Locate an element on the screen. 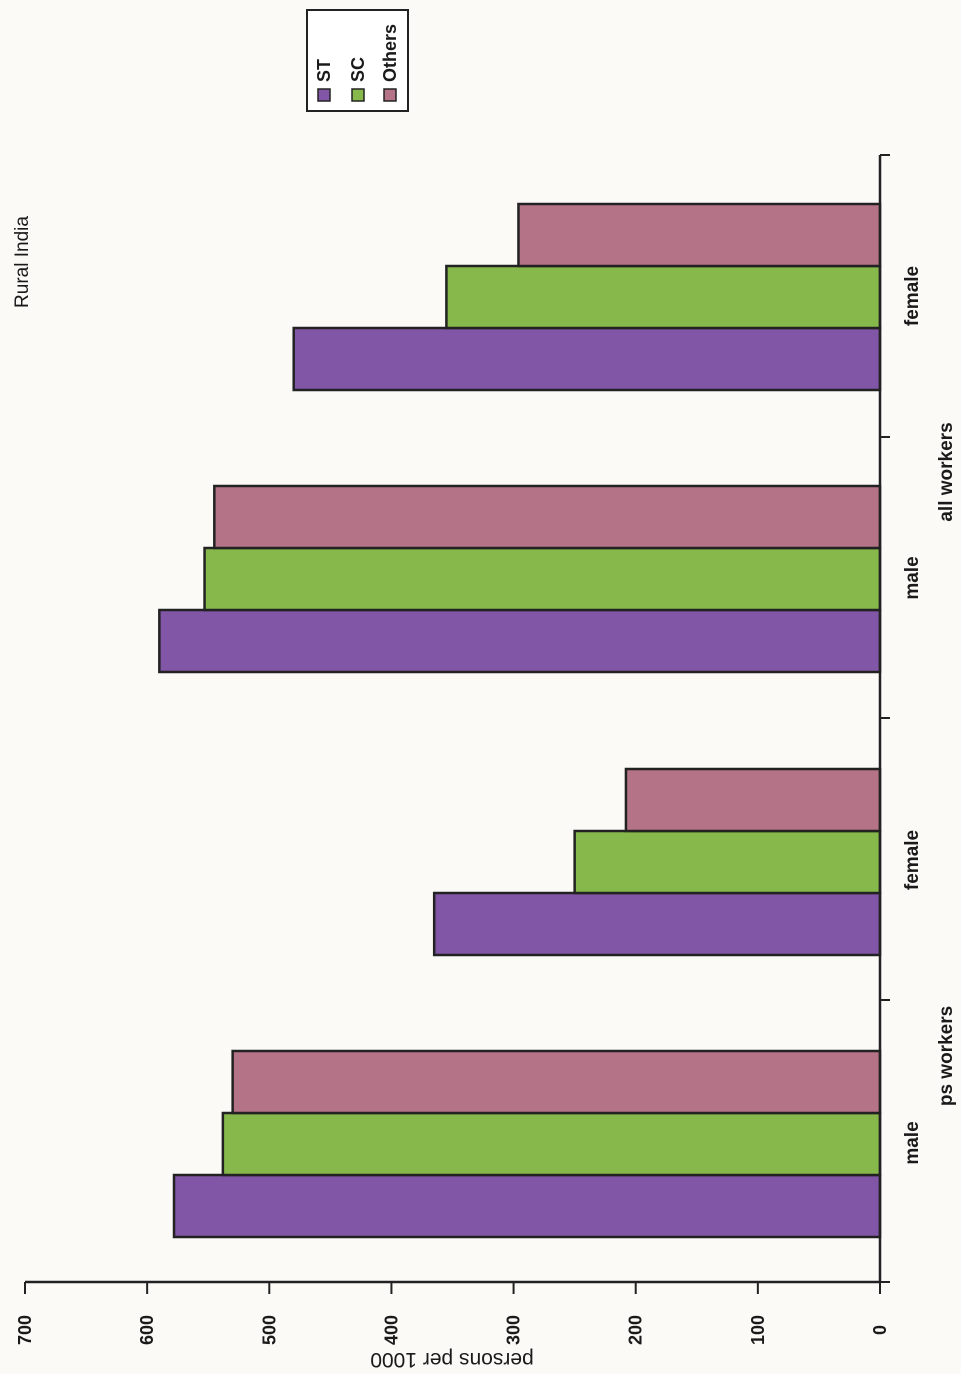 Image resolution: width=961 pixels, height=1374 pixels. value-axis-title: persons per 1000 is located at coordinates (451, 1359).